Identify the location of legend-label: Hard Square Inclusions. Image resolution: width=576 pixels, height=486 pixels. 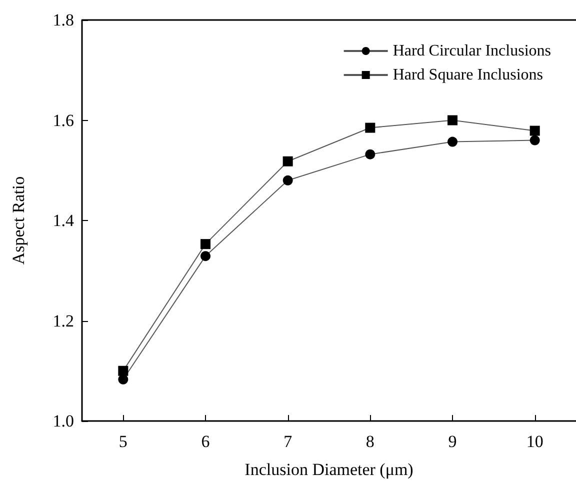
(468, 75).